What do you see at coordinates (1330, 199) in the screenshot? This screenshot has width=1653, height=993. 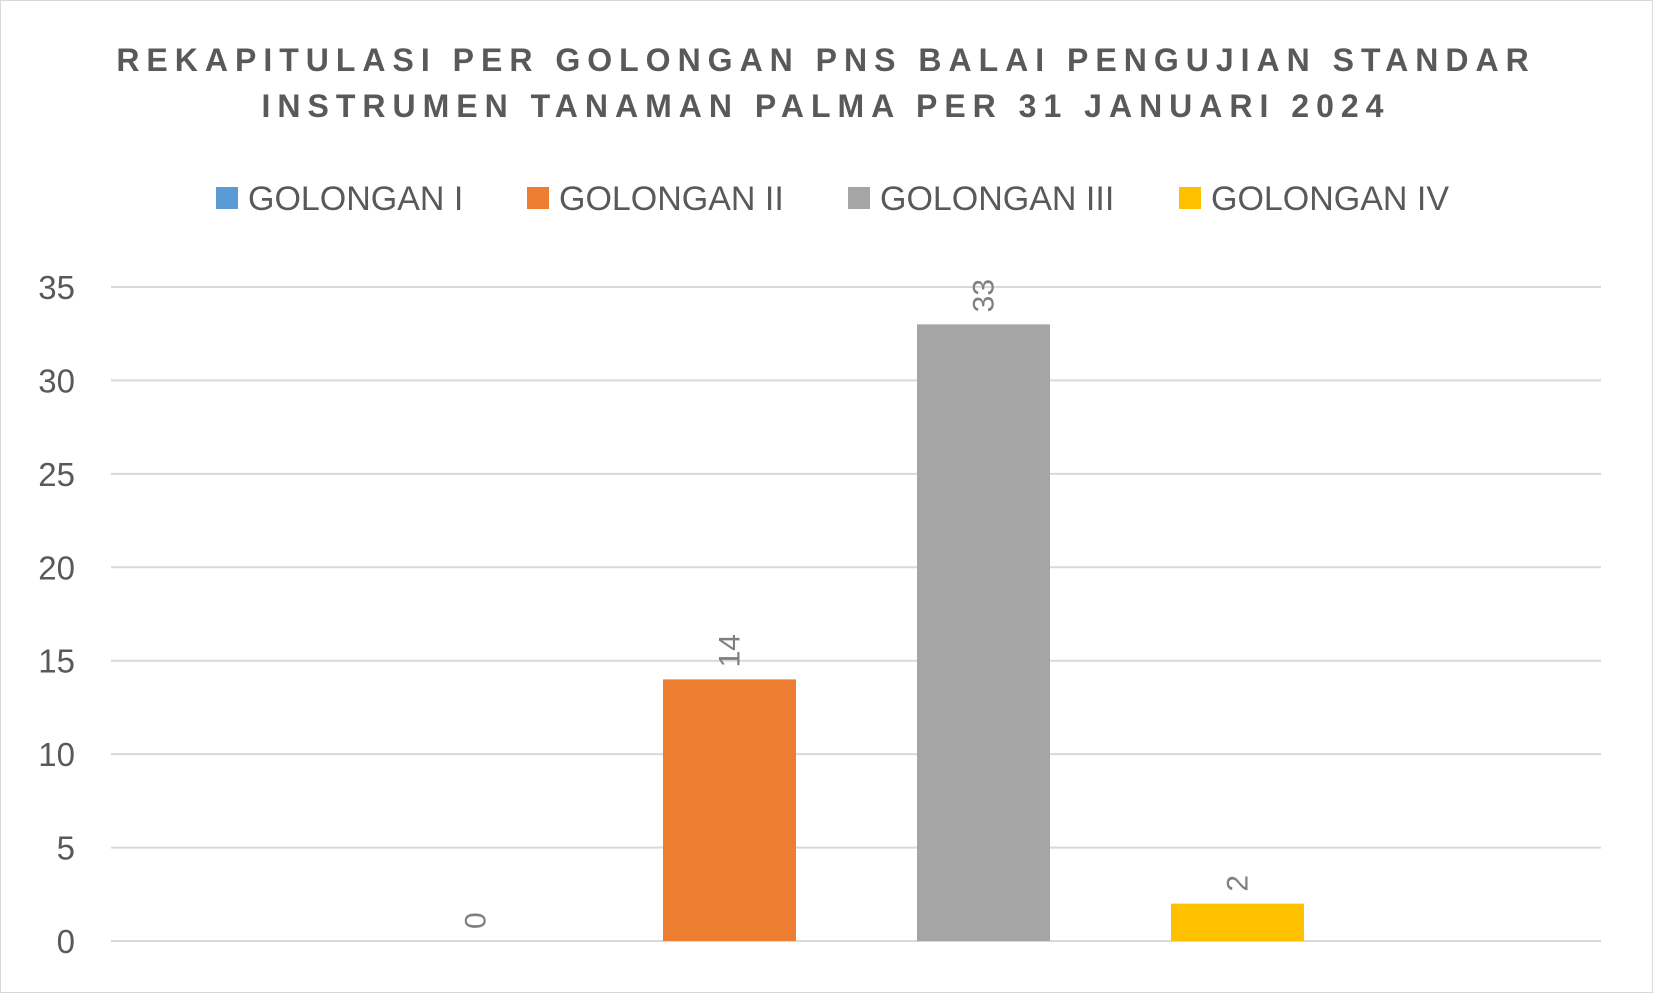 I see `legend-label-golongan-iv: GOLONGAN IV` at bounding box center [1330, 199].